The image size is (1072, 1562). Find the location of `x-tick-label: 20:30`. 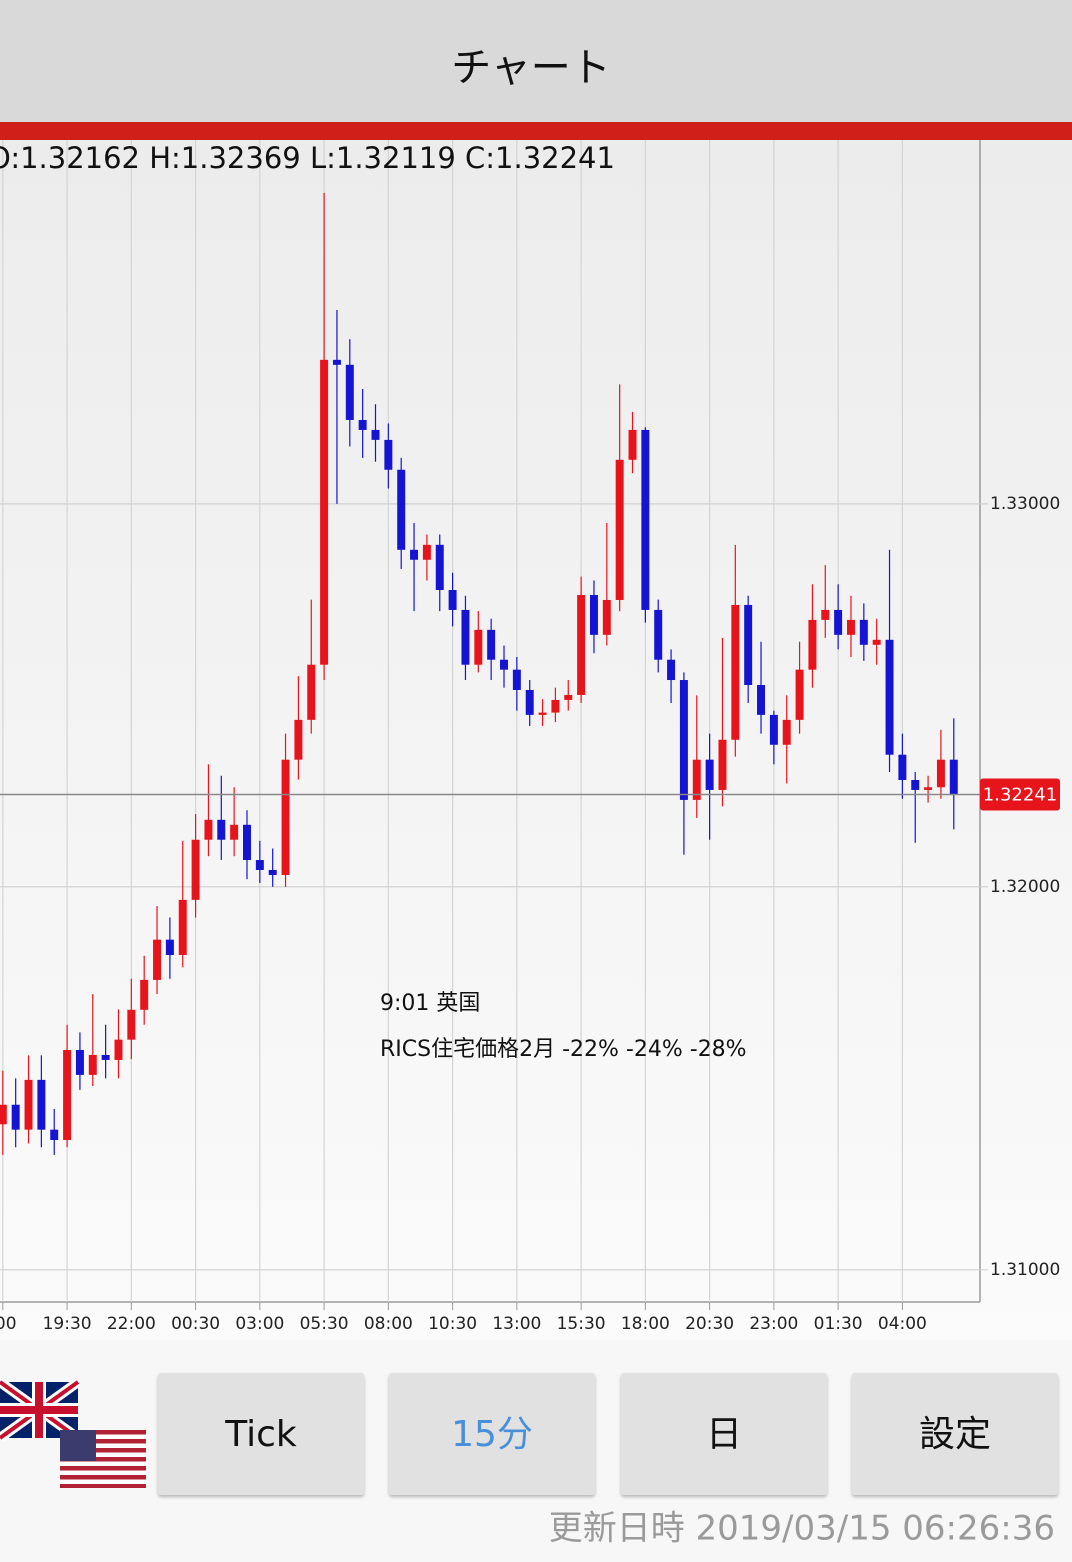

x-tick-label: 20:30 is located at coordinates (709, 1324).